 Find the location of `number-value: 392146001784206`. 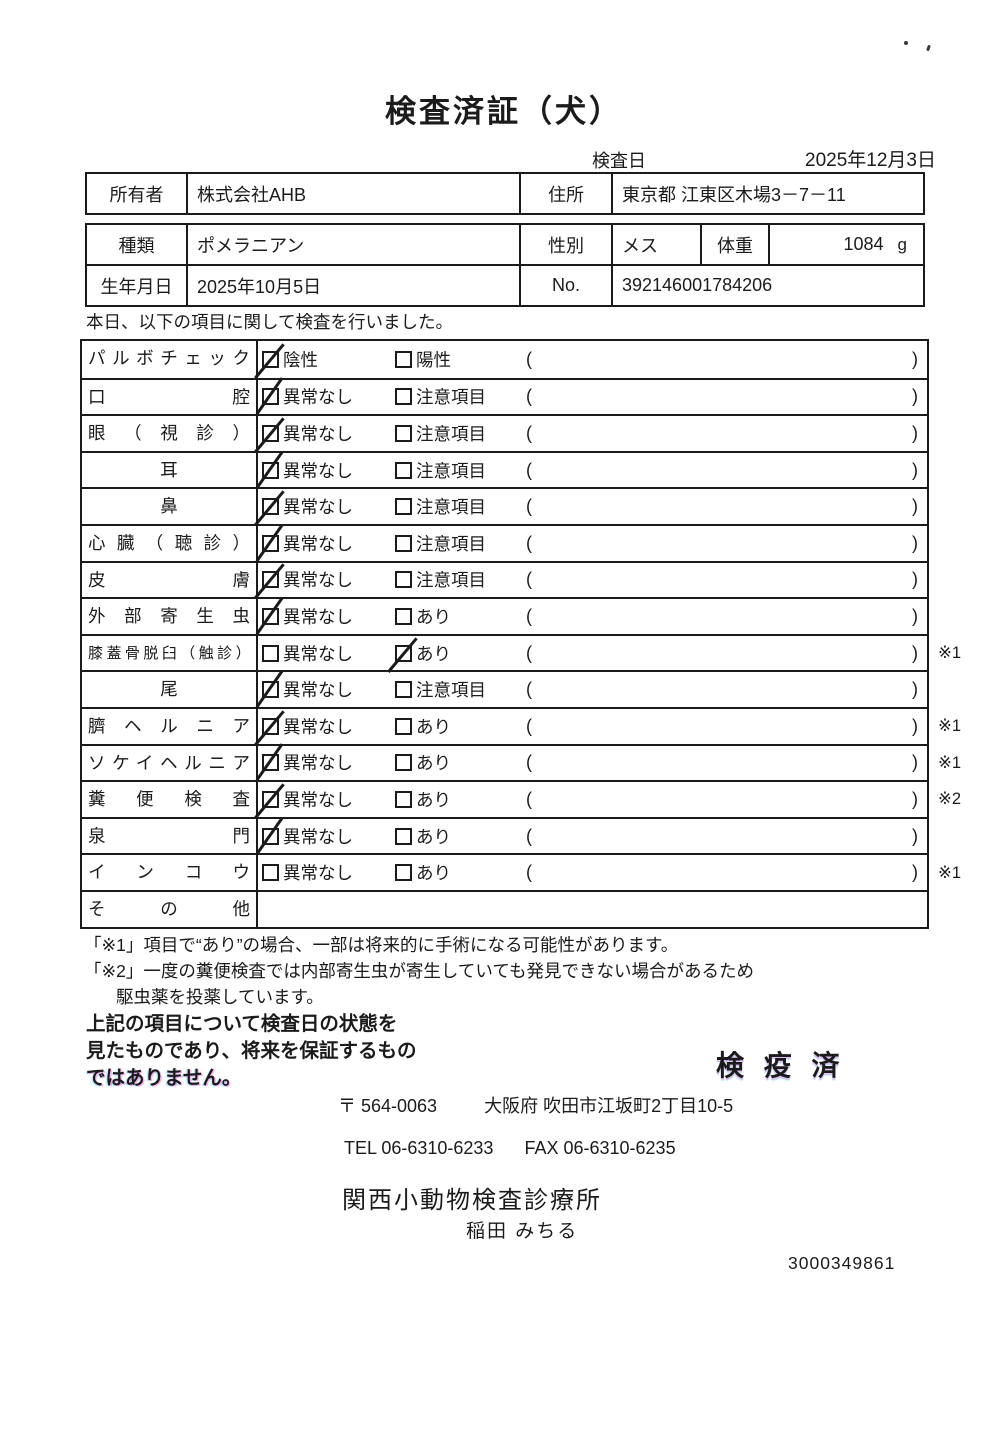

number-value: 392146001784206 is located at coordinates (697, 285).